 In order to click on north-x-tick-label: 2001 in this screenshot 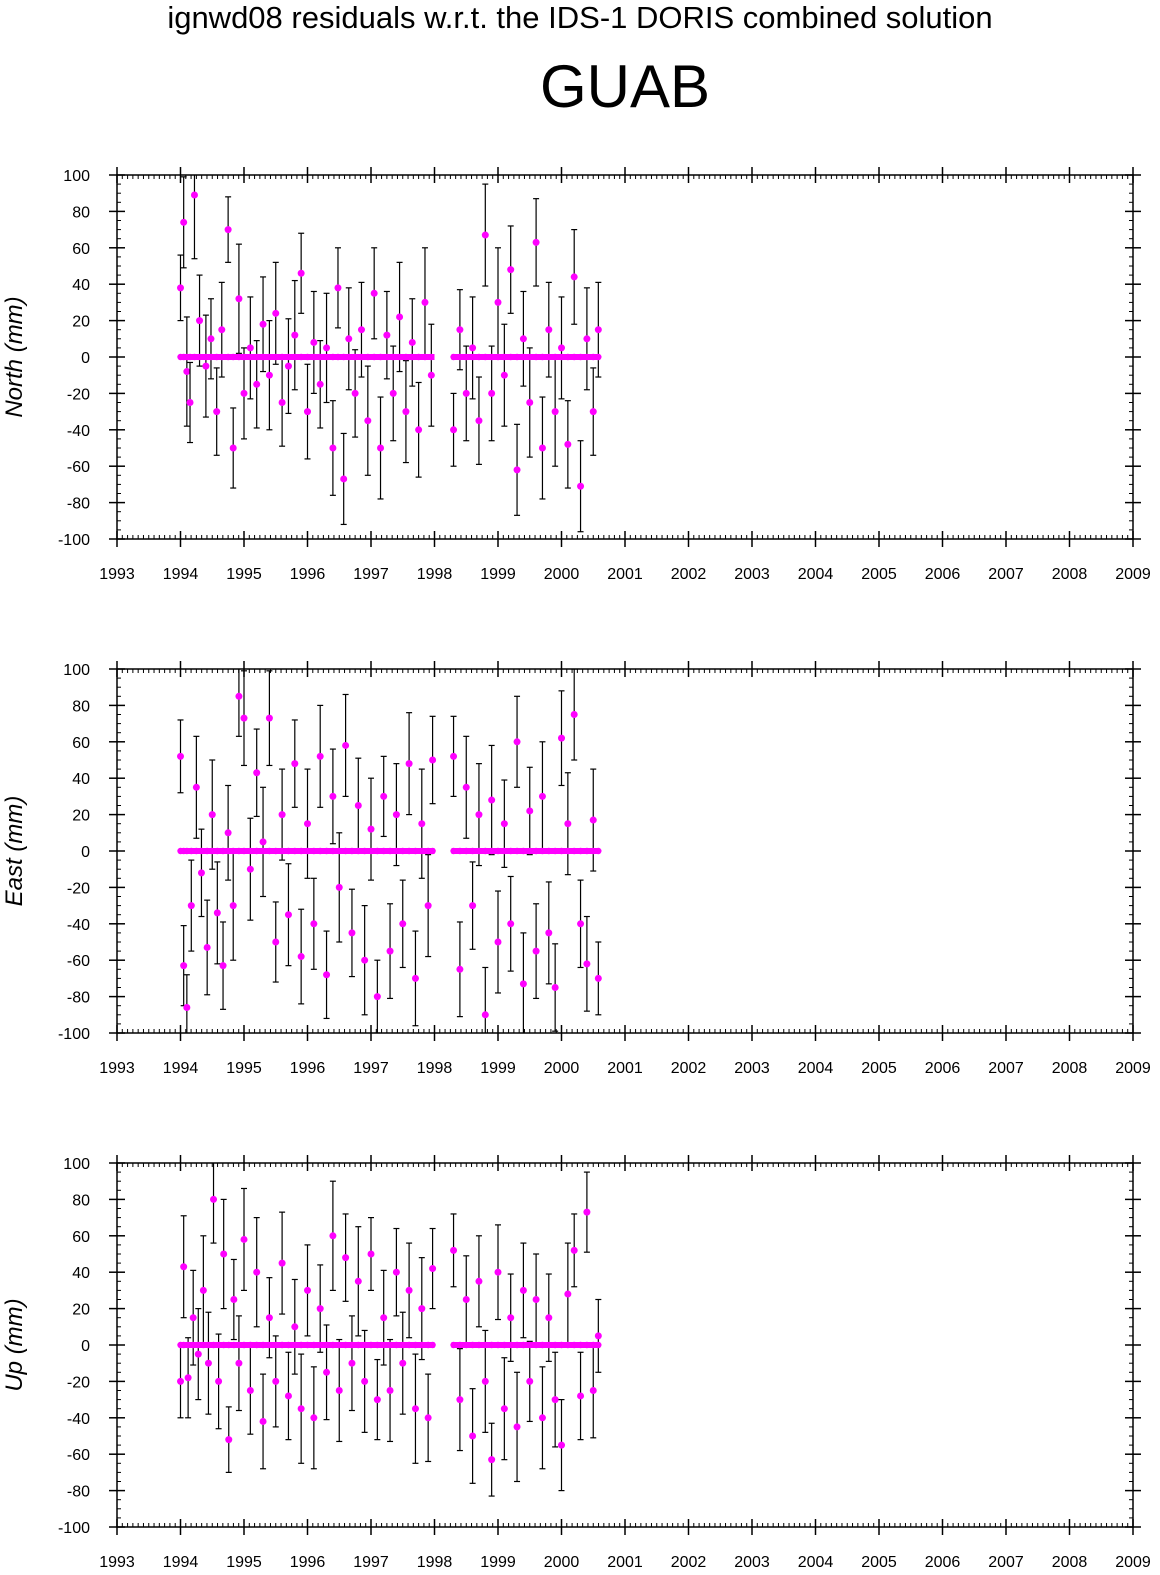, I will do `click(625, 574)`.